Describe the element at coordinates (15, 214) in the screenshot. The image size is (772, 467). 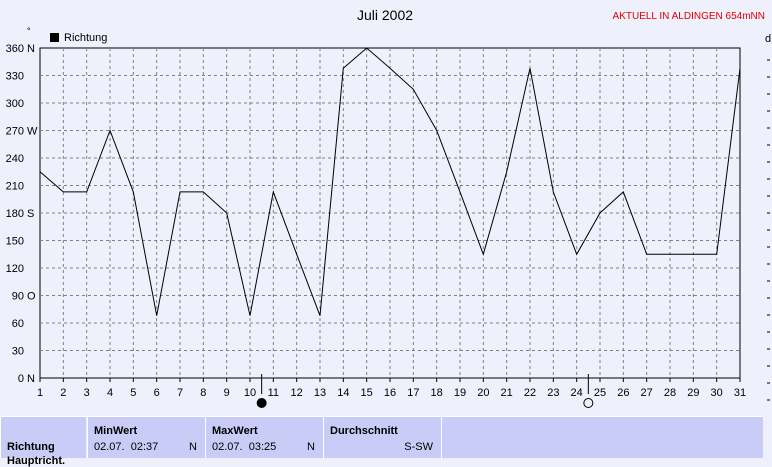
I see `y-tick-label: 180` at that location.